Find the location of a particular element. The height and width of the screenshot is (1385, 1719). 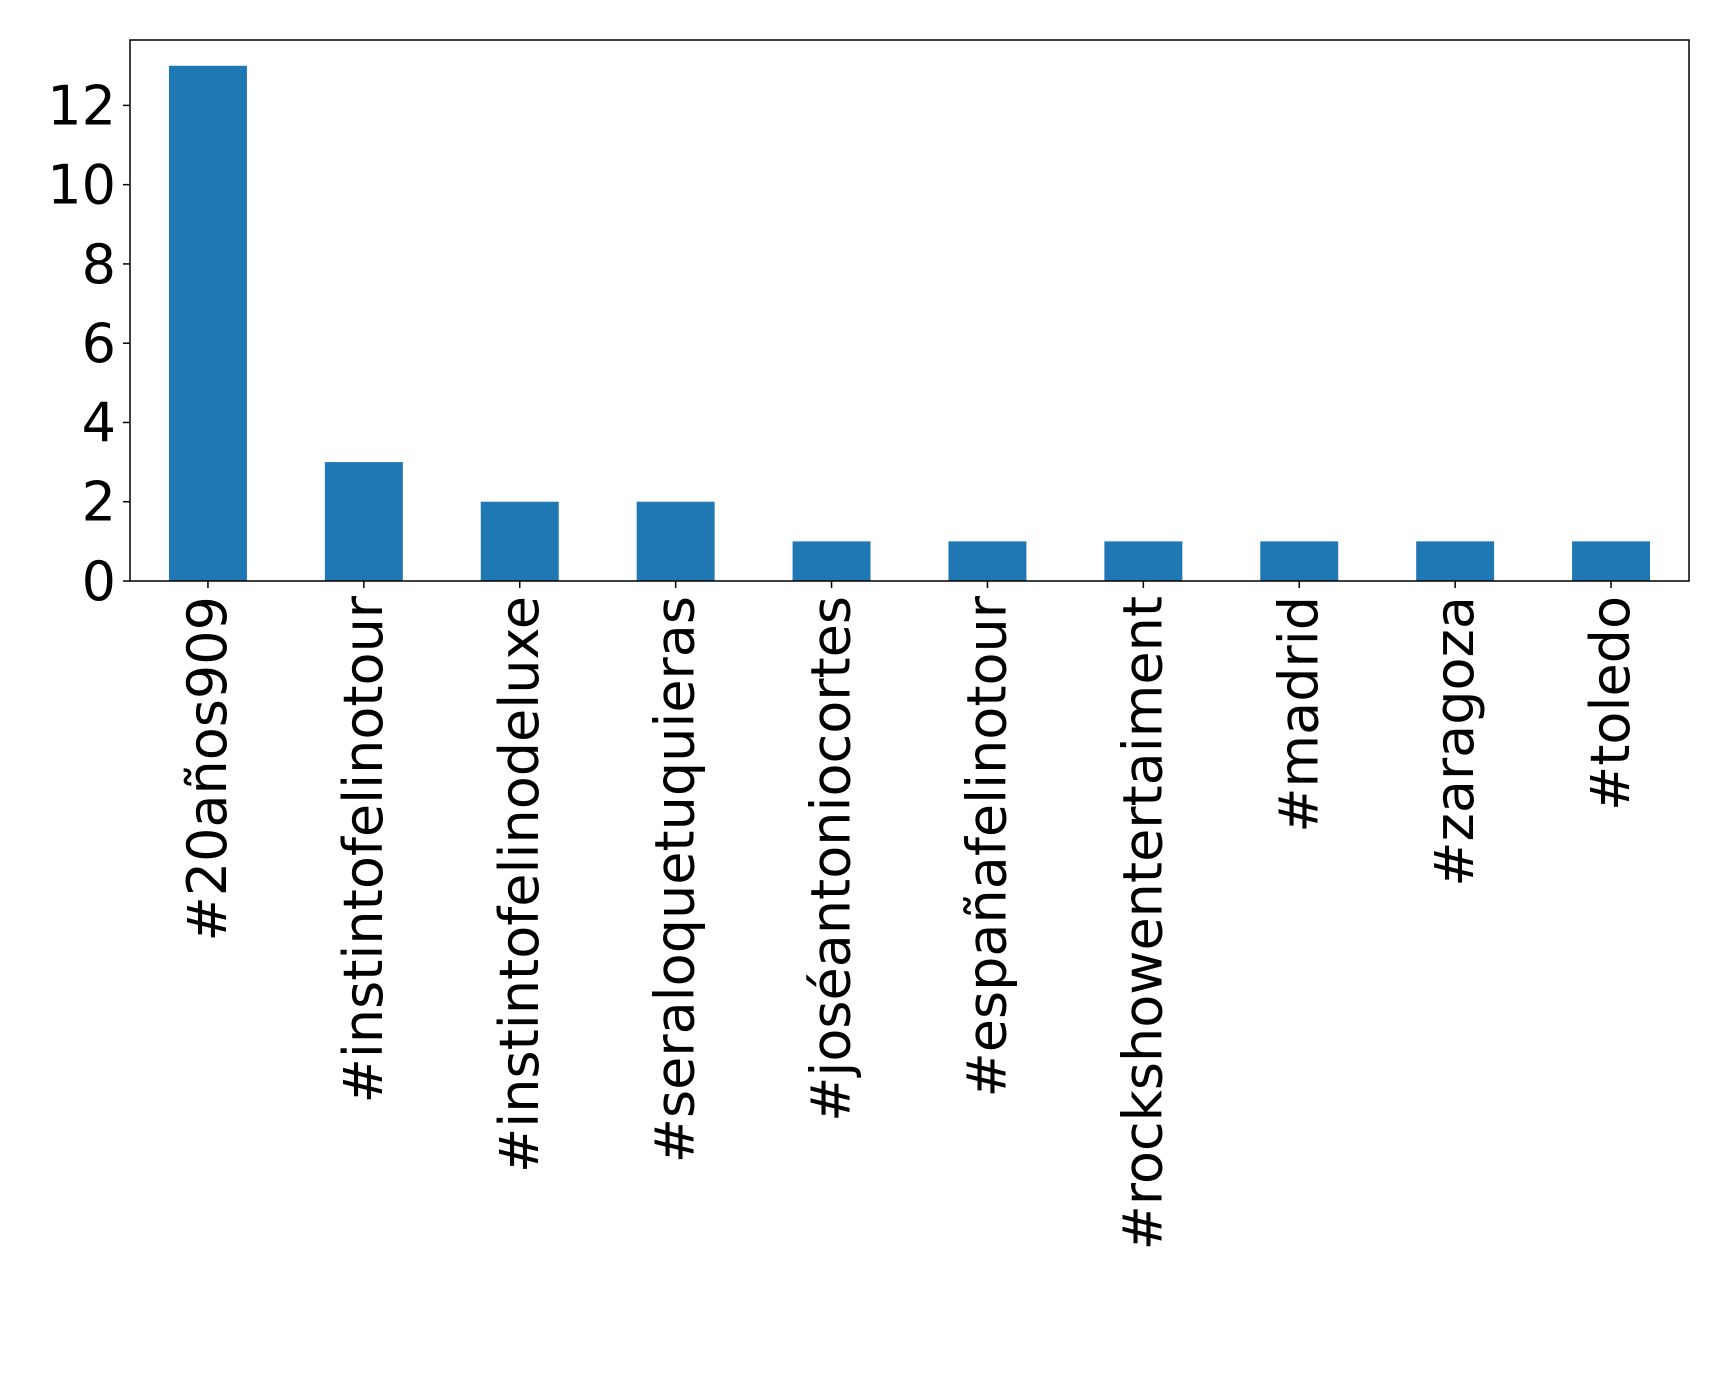

x-tick-label: #españafelinotour is located at coordinates (986, 846).